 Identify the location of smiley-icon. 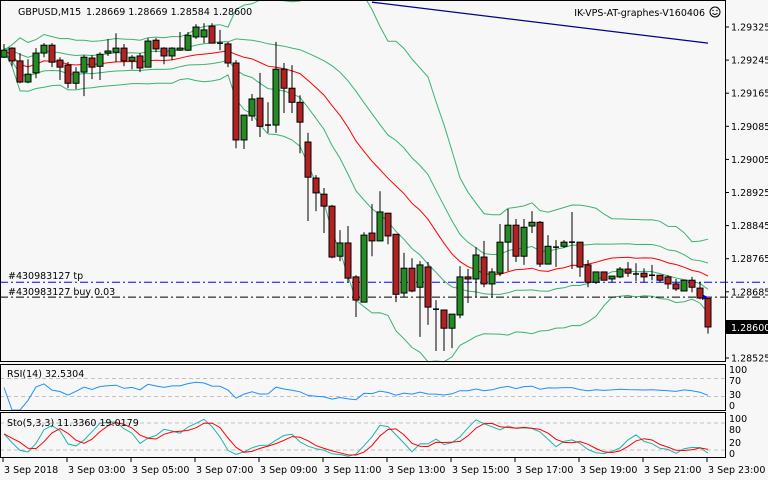
(715, 12).